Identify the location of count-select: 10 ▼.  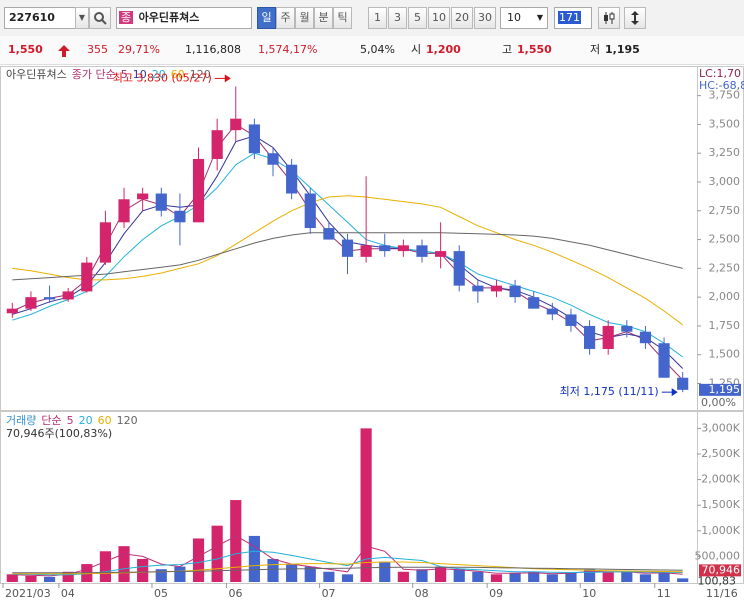
(524, 18).